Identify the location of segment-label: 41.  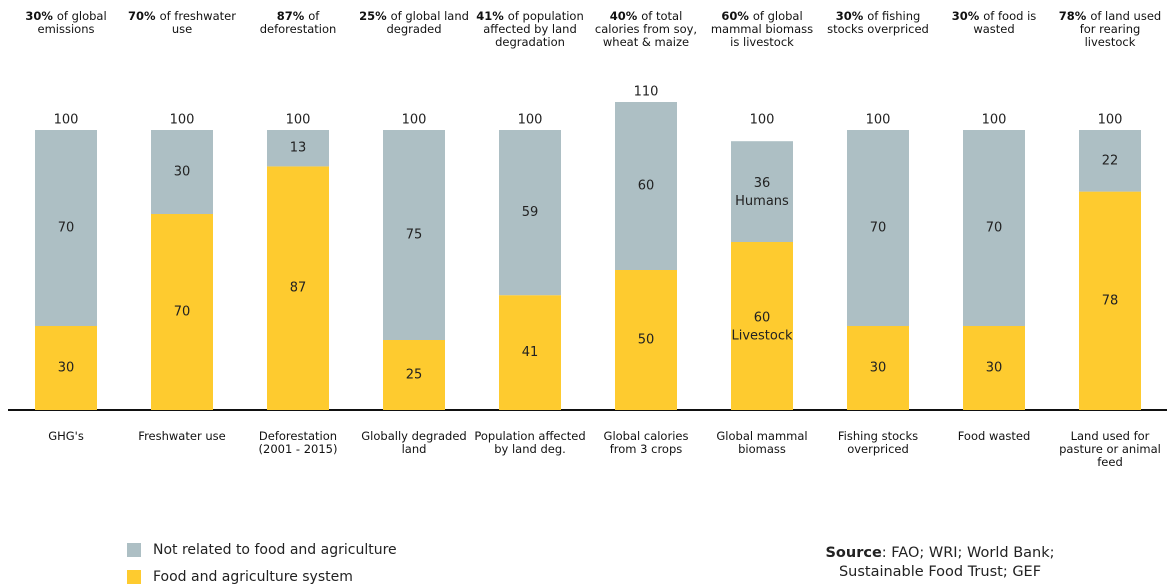
(530, 352).